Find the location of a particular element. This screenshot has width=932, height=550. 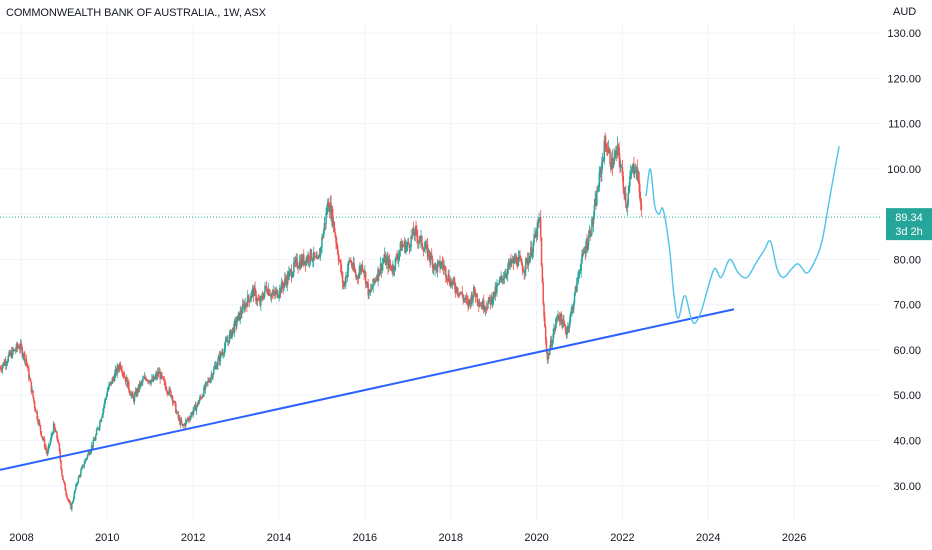

y-tick-label: 110.00 is located at coordinates (904, 125).